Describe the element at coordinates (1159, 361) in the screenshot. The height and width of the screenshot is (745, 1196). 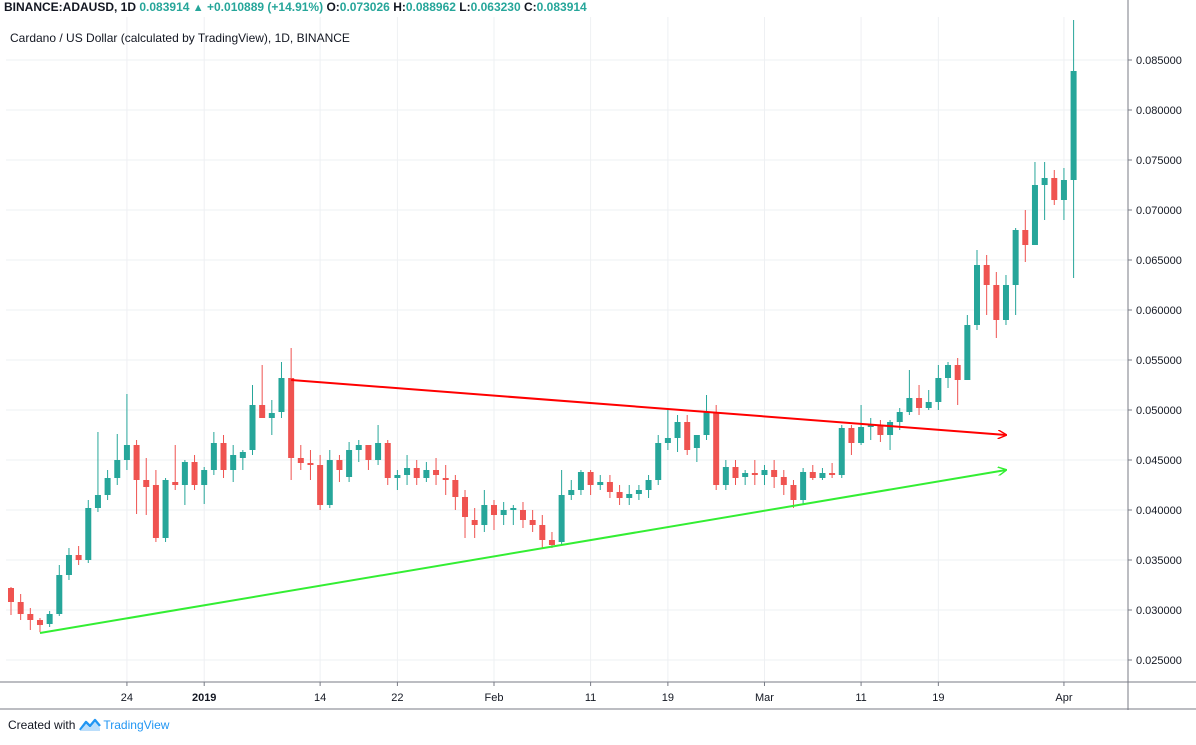
I see `y-tick-label: 0.055000` at that location.